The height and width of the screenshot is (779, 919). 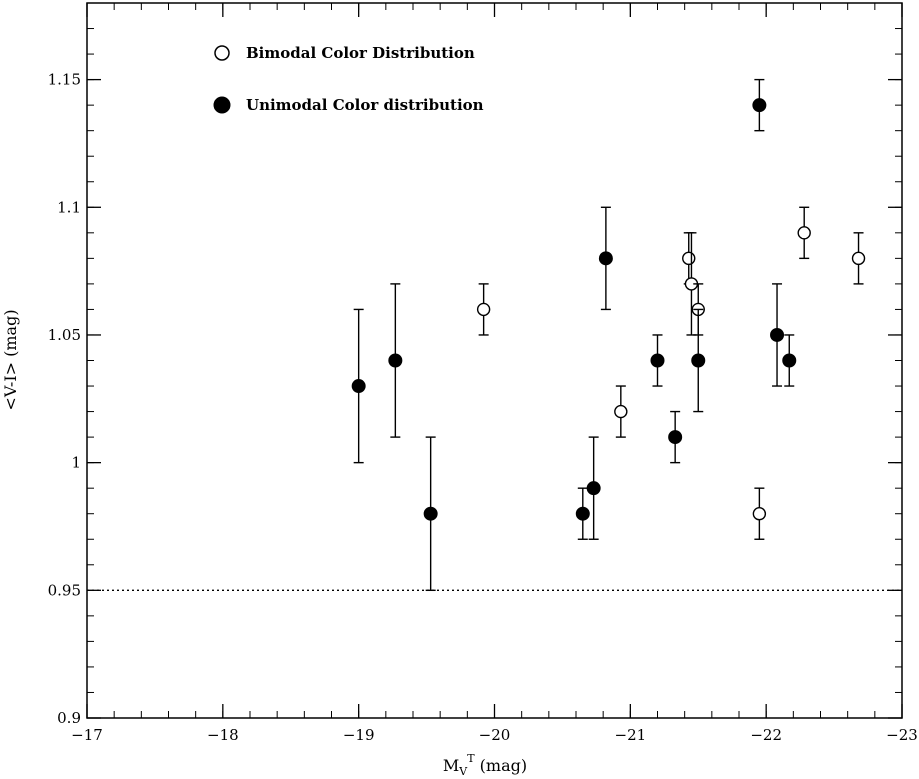 I want to click on y-tick-label: 0.95, so click(x=64, y=590).